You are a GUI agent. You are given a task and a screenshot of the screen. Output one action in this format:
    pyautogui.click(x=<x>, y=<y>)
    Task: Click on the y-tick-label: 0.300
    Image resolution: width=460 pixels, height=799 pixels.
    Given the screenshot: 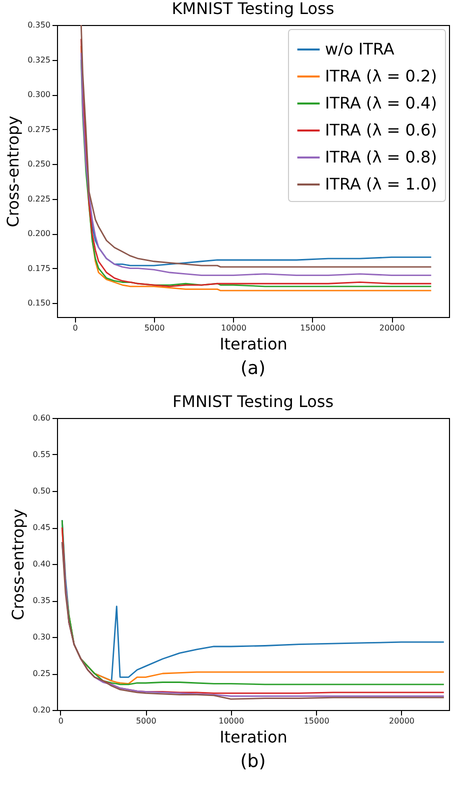 What is the action you would take?
    pyautogui.click(x=39, y=95)
    